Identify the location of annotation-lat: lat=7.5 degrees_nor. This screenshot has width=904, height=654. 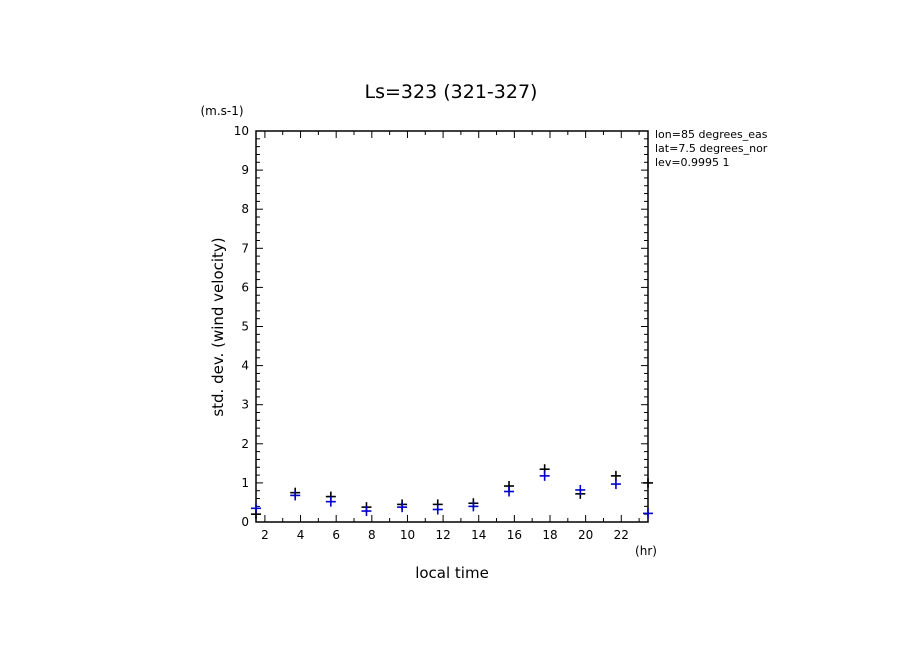
(711, 148).